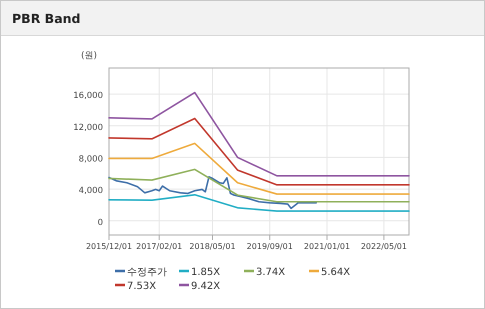  Describe the element at coordinates (88, 96) in the screenshot. I see `y-tick-label: 16,000` at that location.